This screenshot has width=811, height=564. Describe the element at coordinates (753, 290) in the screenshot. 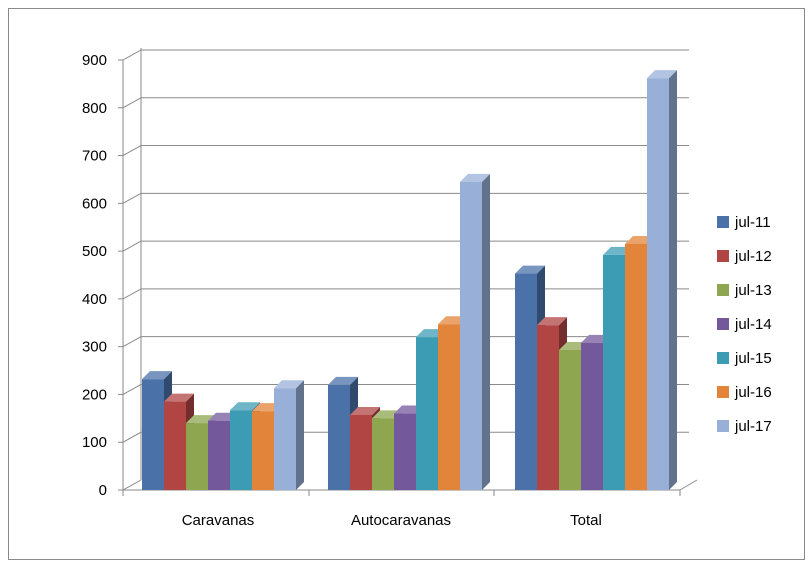

I see `legend-label: jul-13` at that location.